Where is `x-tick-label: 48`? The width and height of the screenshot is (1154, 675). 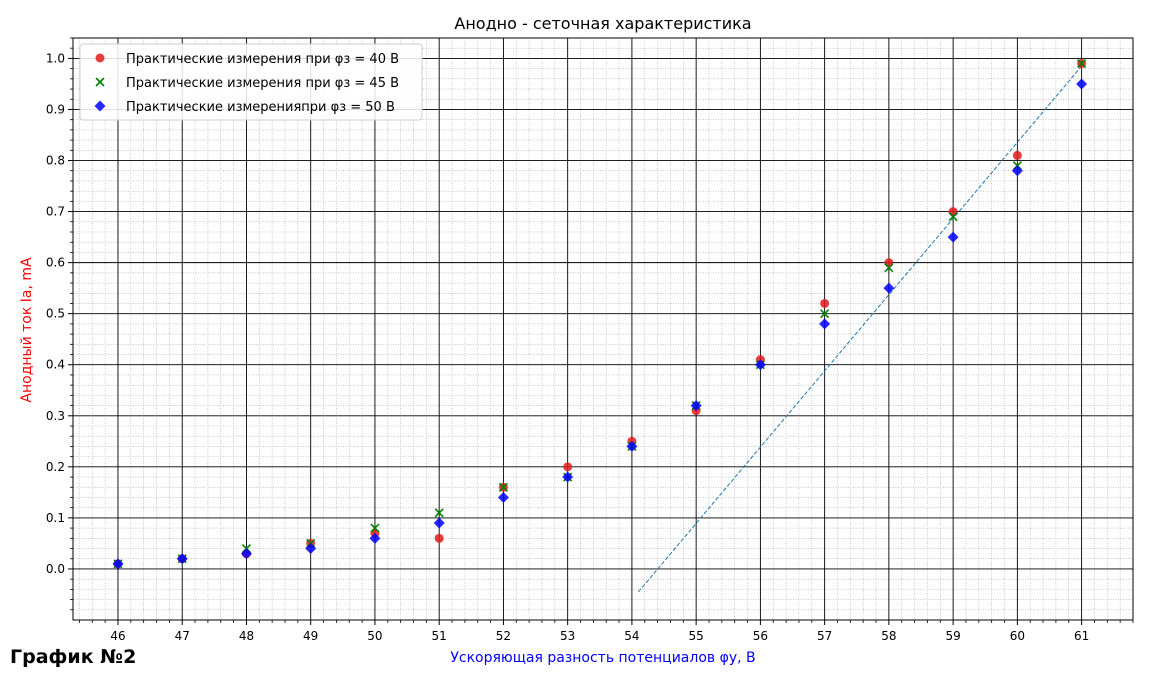 x-tick-label: 48 is located at coordinates (246, 636).